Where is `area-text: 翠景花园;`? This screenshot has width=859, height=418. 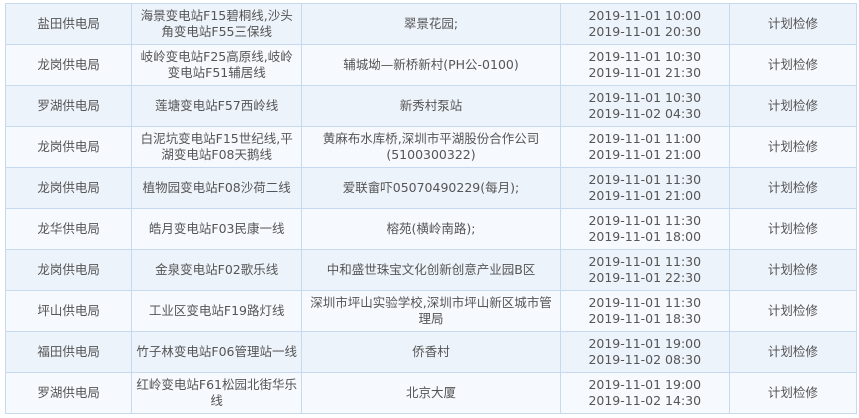
area-text: 翠景花园; is located at coordinates (431, 23).